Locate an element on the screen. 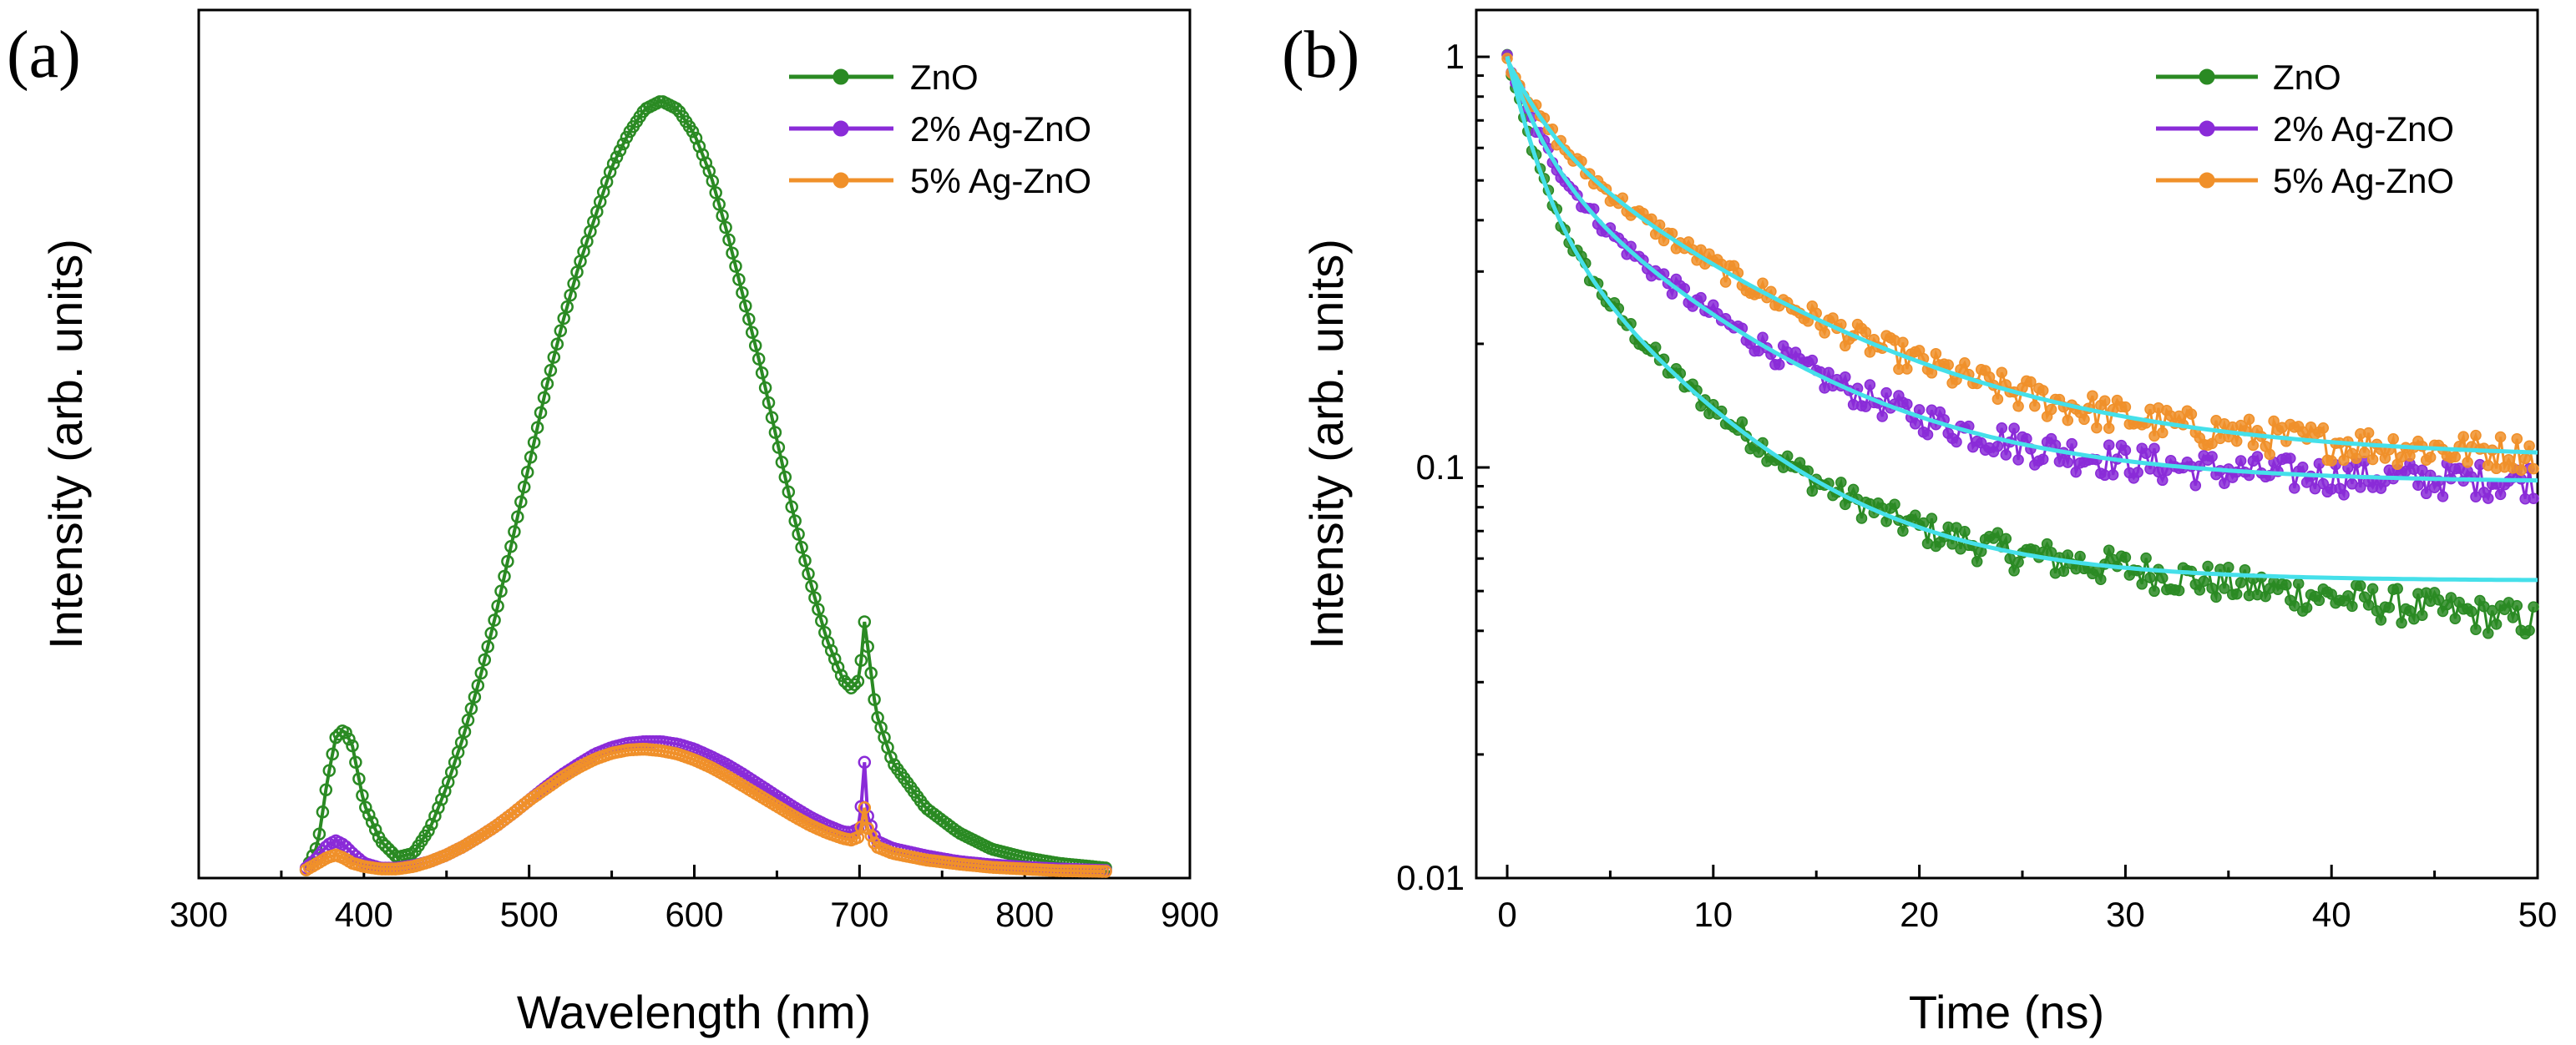 Image resolution: width=2576 pixels, height=1045 pixels. panel-a-x-tick-label: 500 is located at coordinates (529, 914).